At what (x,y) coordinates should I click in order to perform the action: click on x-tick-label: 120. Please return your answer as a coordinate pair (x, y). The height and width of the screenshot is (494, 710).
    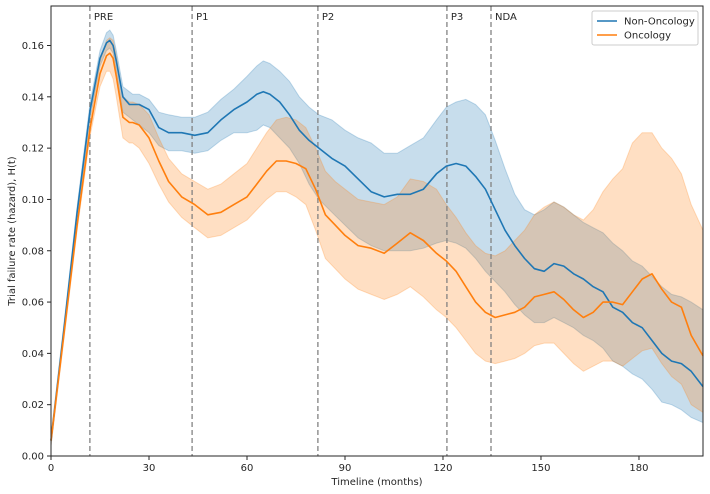
    Looking at the image, I should click on (442, 468).